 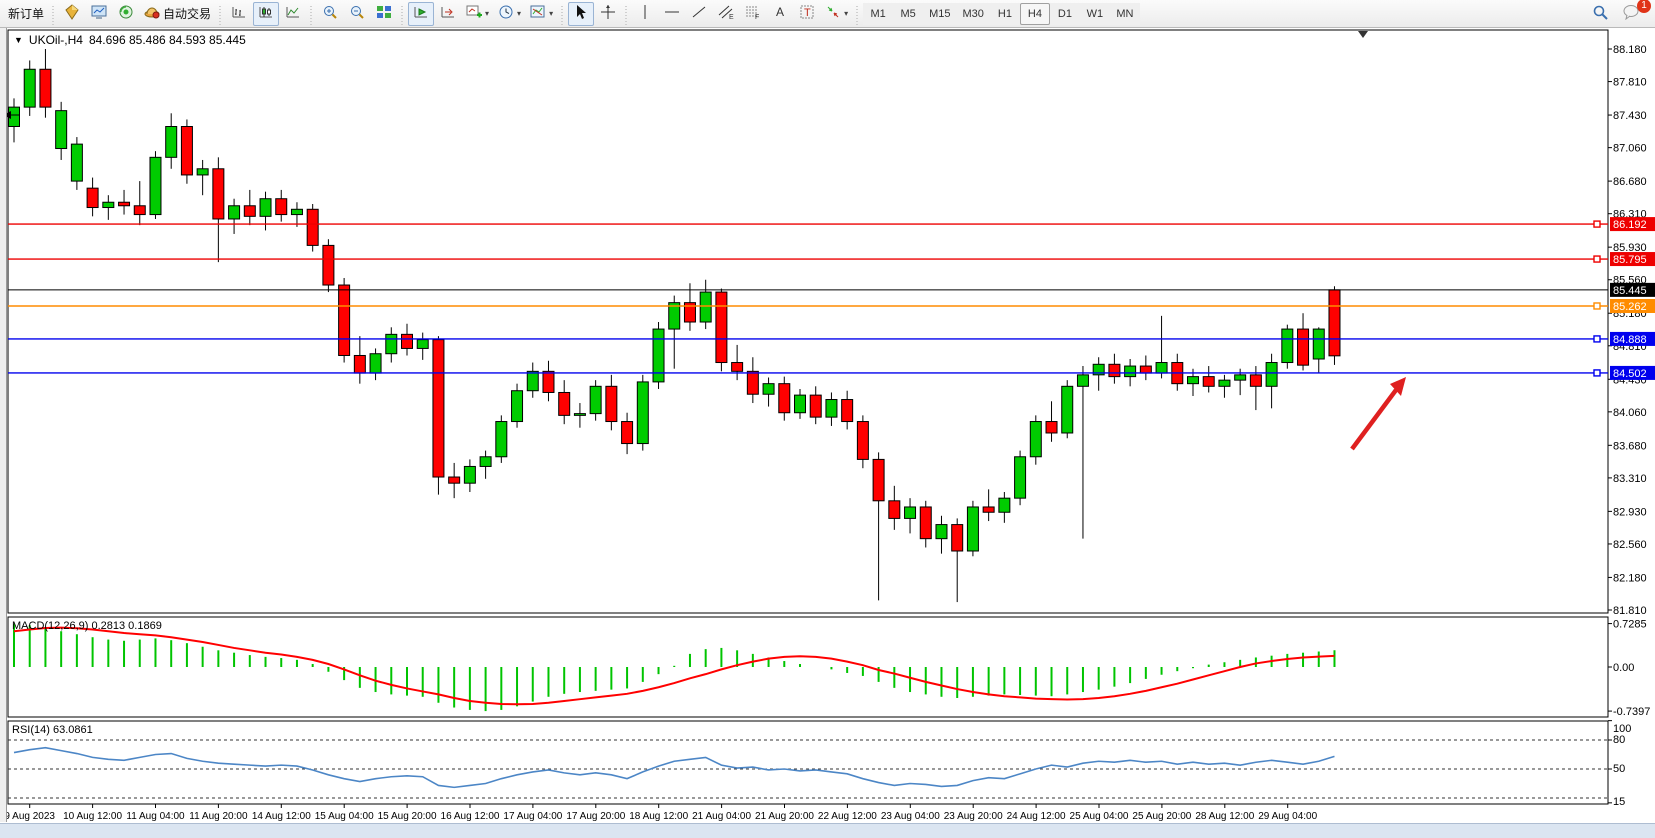 What do you see at coordinates (1630, 479) in the screenshot?
I see `svg-text: 83.310` at bounding box center [1630, 479].